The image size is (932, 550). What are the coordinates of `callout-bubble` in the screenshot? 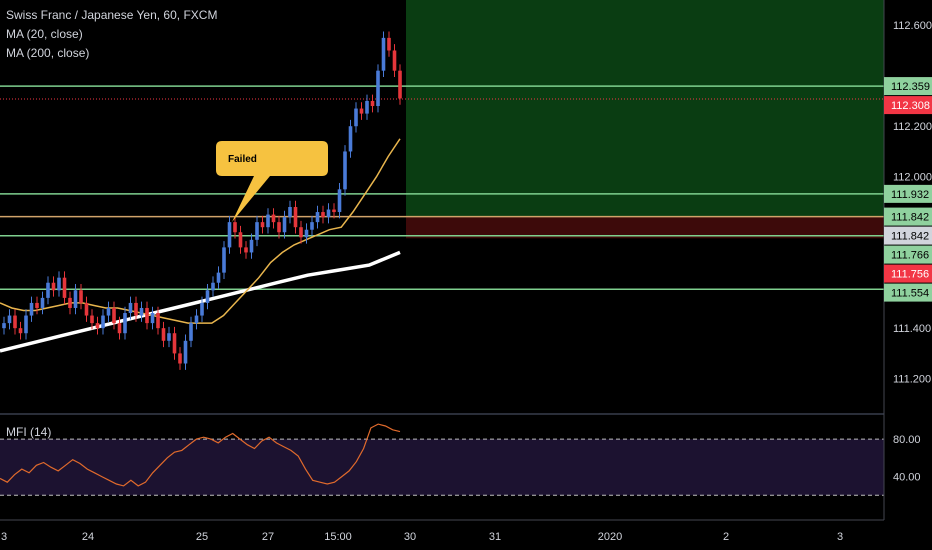 It's located at (272, 181).